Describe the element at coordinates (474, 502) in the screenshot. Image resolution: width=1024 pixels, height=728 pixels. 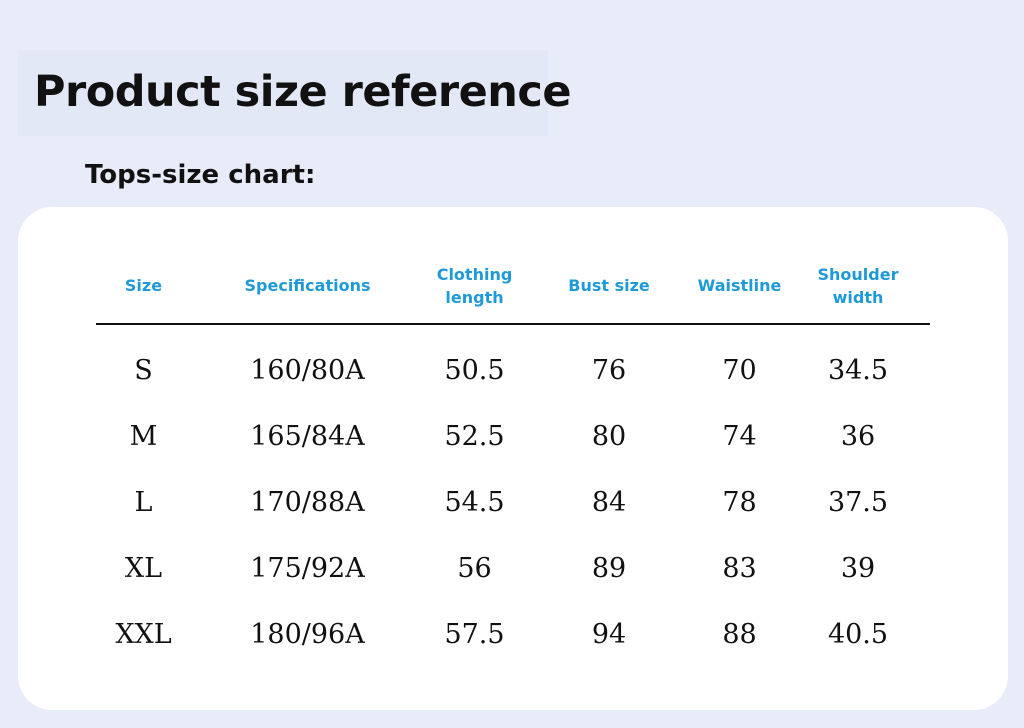
I see `cell-clothing-length: 54.5` at that location.